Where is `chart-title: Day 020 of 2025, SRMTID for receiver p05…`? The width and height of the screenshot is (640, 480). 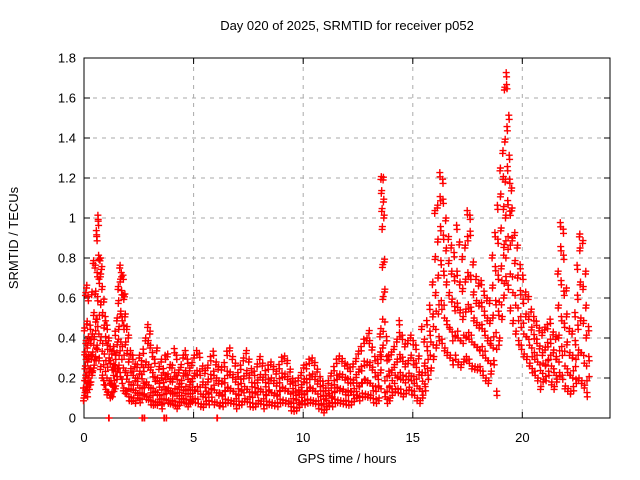 chart-title: Day 020 of 2025, SRMTID for receiver p05… is located at coordinates (347, 25).